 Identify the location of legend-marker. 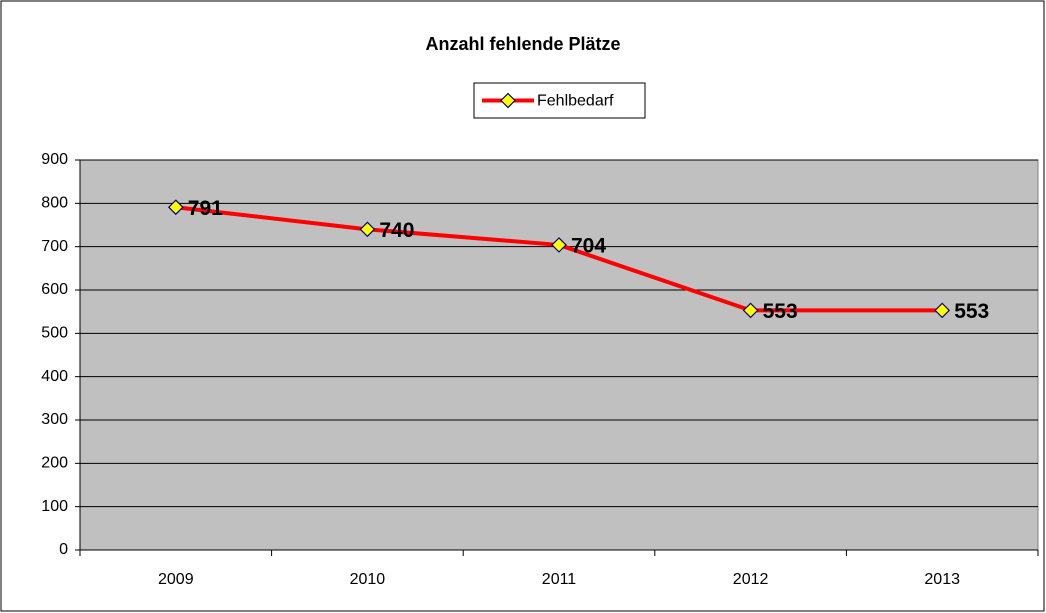
(508, 100).